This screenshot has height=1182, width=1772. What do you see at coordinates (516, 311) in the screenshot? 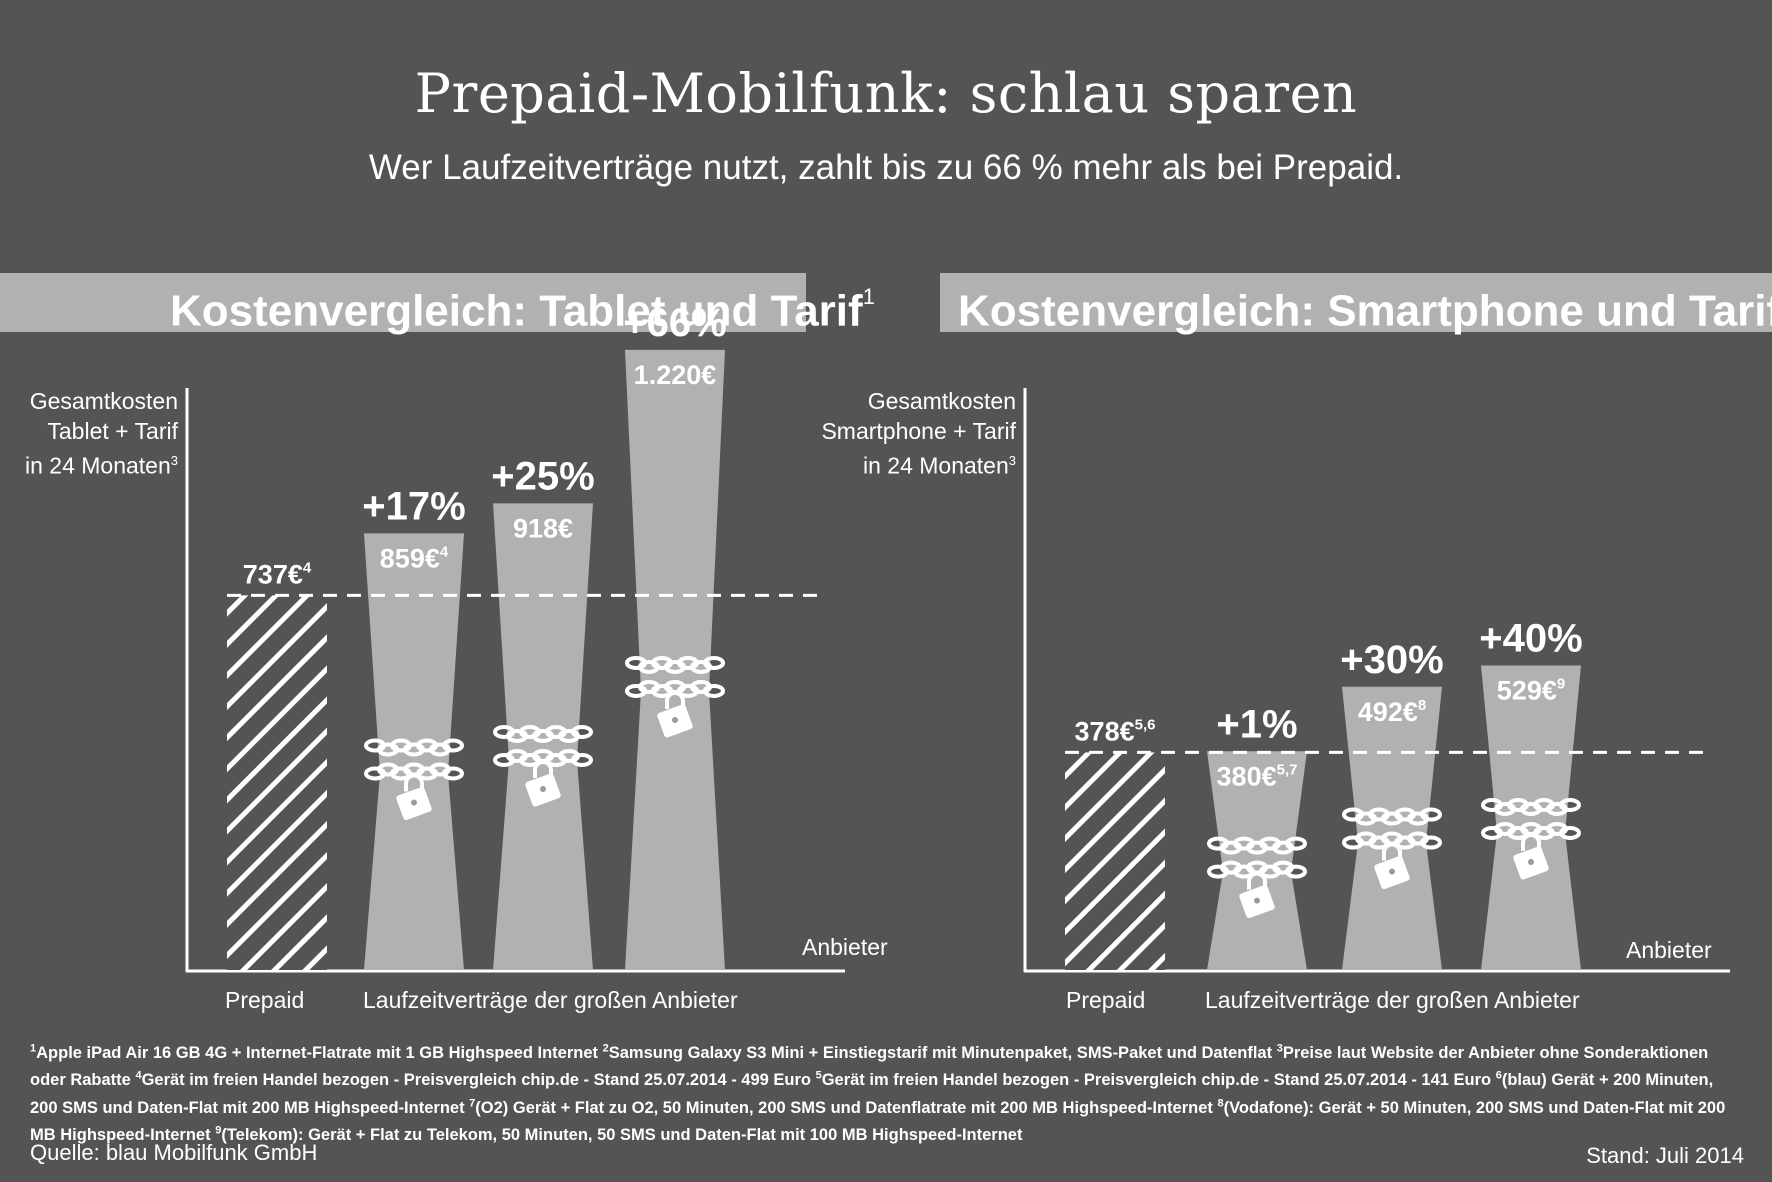
I see `panel-title-tablet: Kostenvergleich: Tablet und Tarif` at bounding box center [516, 311].